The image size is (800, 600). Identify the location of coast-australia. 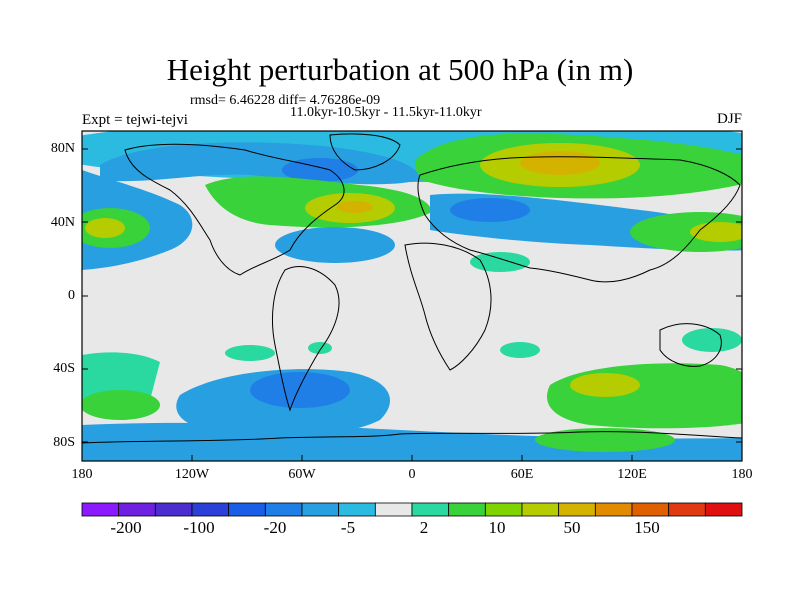
(690, 345).